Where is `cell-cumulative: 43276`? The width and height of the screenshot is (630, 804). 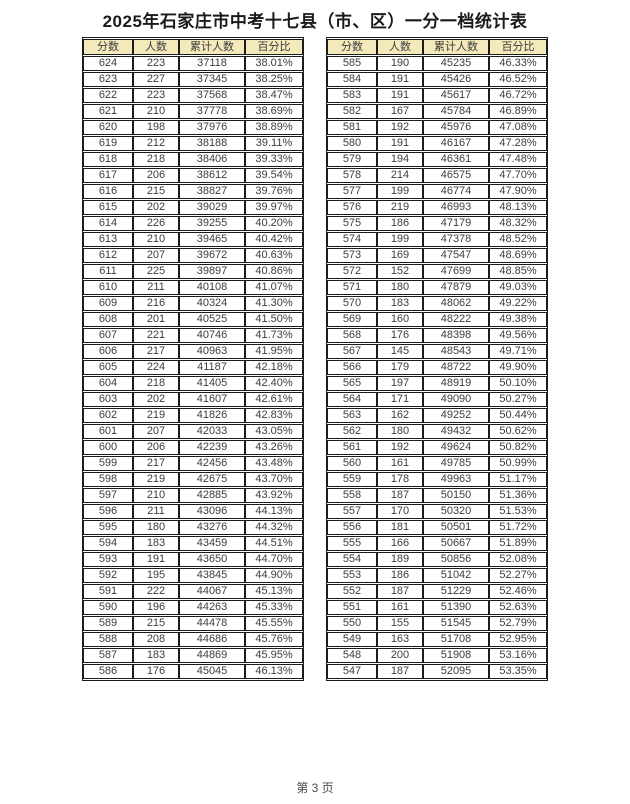
cell-cumulative: 43276 is located at coordinates (212, 527).